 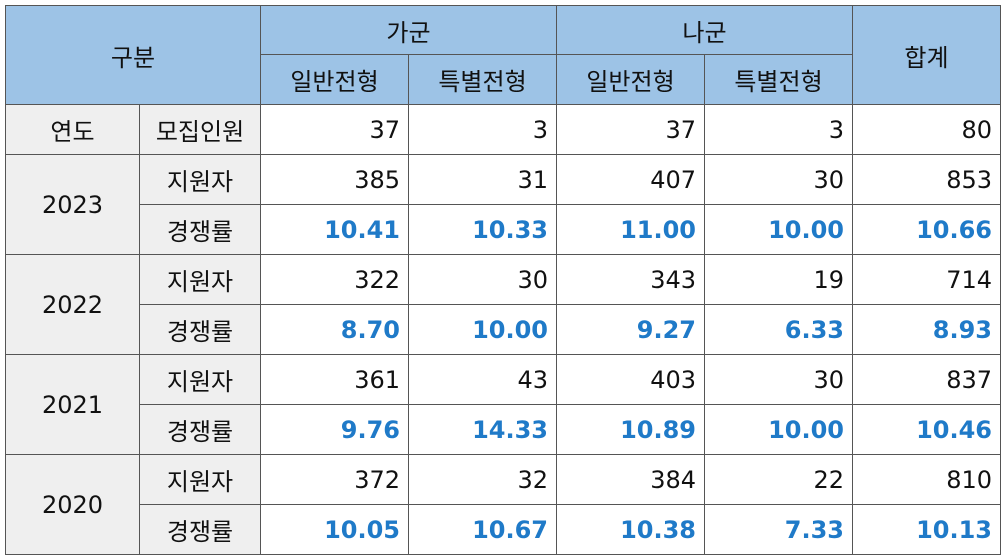 What do you see at coordinates (334, 329) in the screenshot?
I see `ratio-ga-general: 8.70` at bounding box center [334, 329].